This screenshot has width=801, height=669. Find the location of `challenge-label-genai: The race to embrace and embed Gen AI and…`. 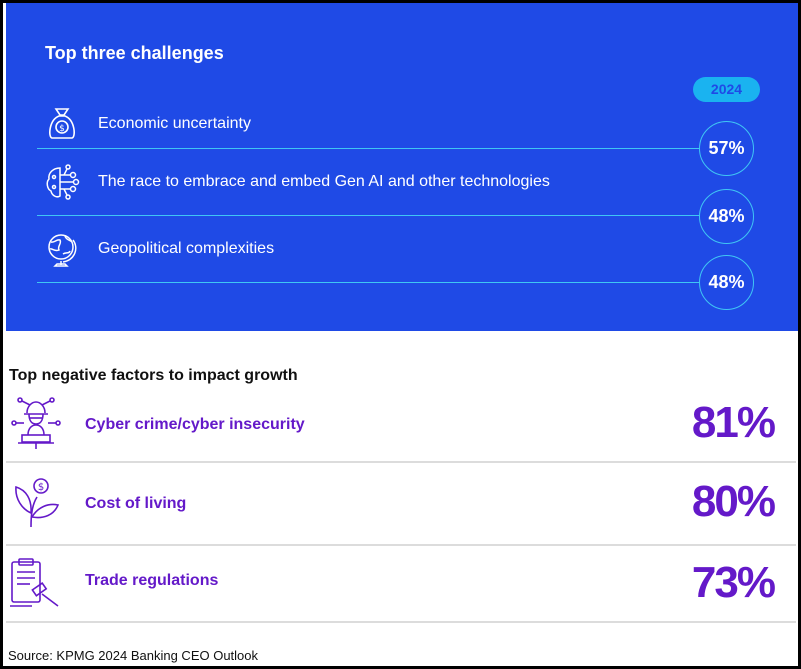

challenge-label-genai: The race to embrace and embed Gen AI and… is located at coordinates (324, 181).